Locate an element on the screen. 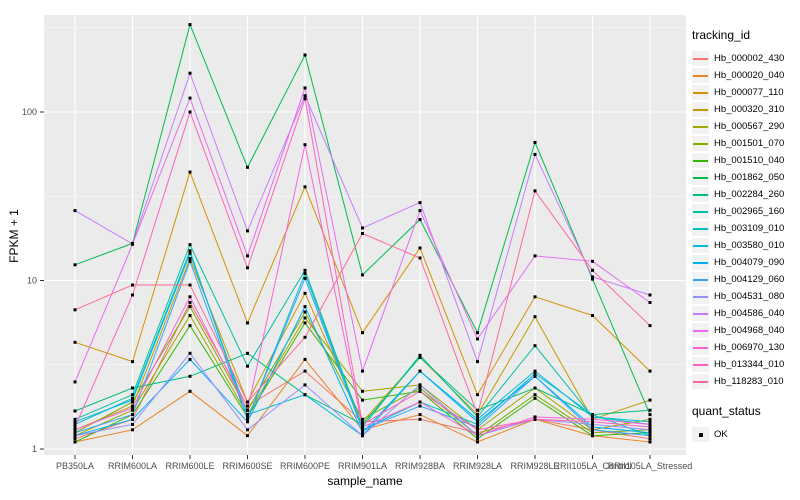  legend-label: Hb_003109_010 is located at coordinates (749, 228).